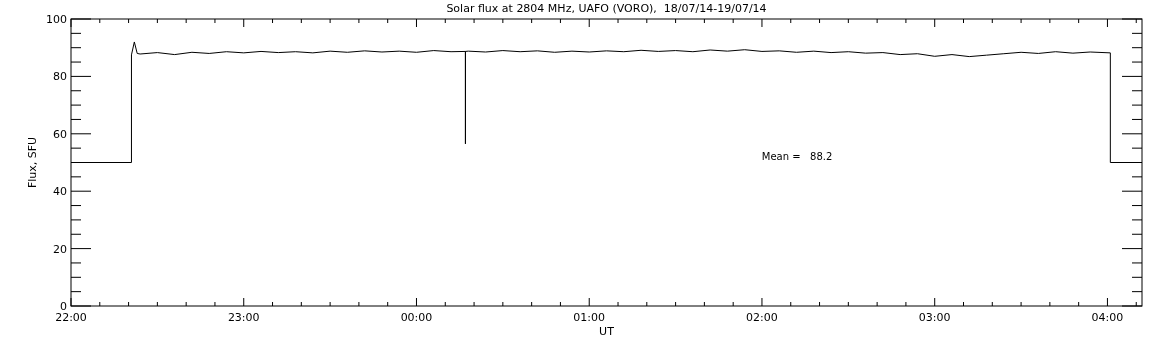 The image size is (1152, 345). What do you see at coordinates (63, 306) in the screenshot?
I see `y-tick-label: 0` at bounding box center [63, 306].